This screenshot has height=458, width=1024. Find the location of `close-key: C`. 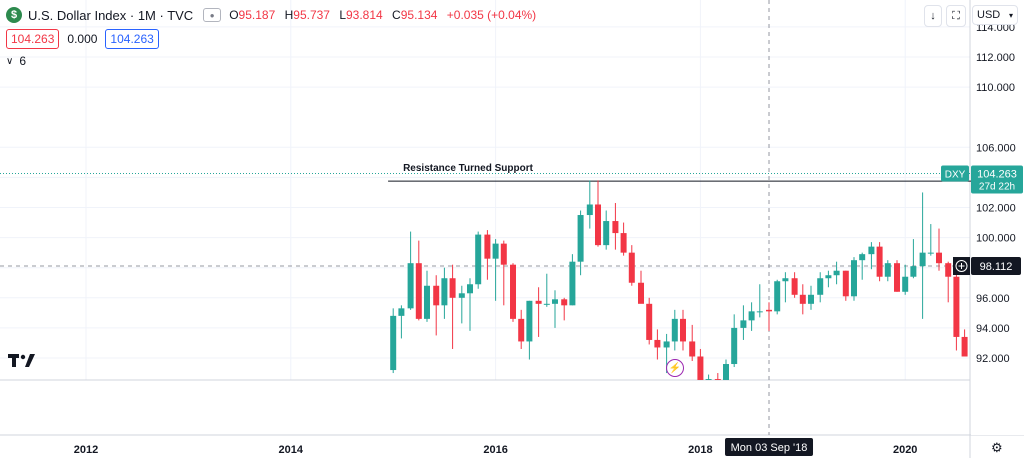

close-key: C is located at coordinates (396, 15).